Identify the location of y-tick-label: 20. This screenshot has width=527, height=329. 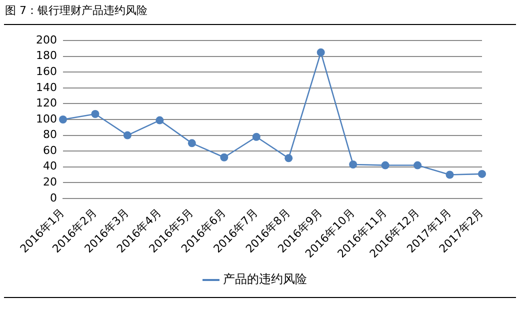
(49, 181).